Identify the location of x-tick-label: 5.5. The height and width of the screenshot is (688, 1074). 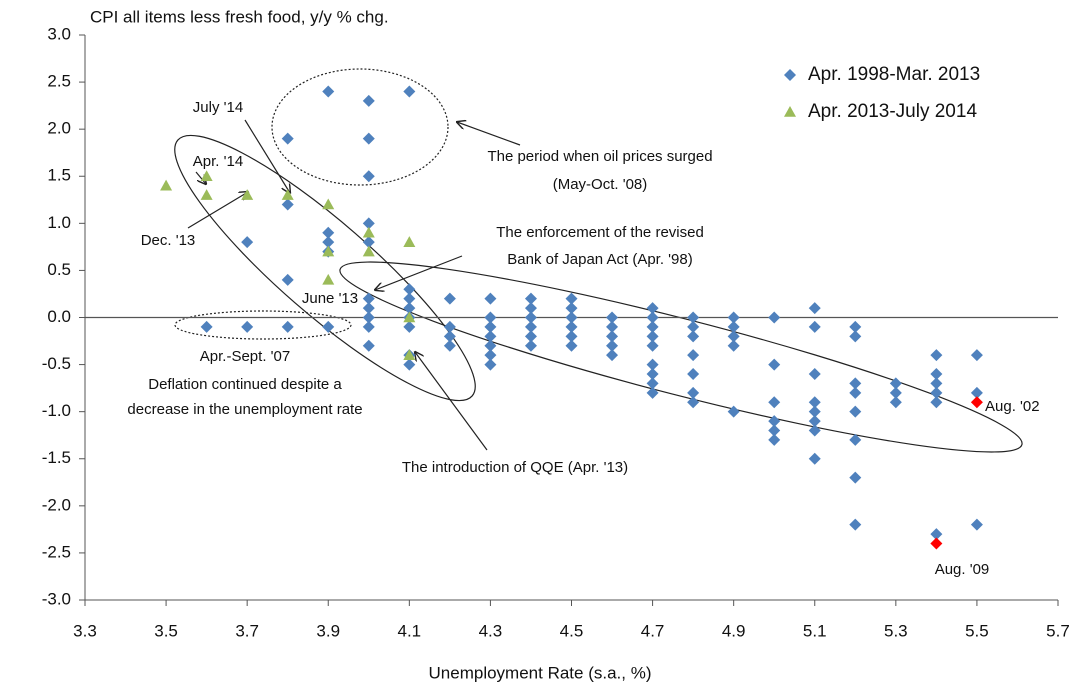
(977, 630).